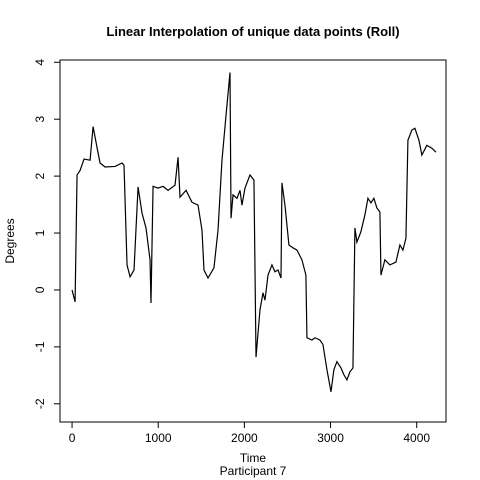 This screenshot has width=480, height=480. I want to click on y-tick-label: 0, so click(40, 289).